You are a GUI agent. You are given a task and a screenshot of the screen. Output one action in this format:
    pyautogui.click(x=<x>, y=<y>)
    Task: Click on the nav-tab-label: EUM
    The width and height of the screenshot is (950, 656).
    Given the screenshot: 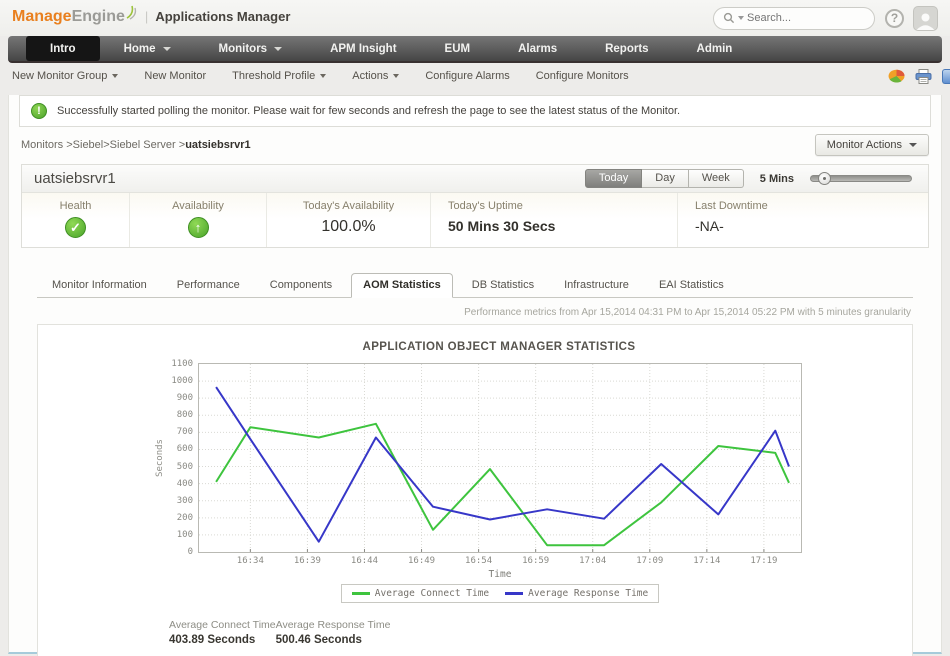 What is the action you would take?
    pyautogui.click(x=457, y=48)
    